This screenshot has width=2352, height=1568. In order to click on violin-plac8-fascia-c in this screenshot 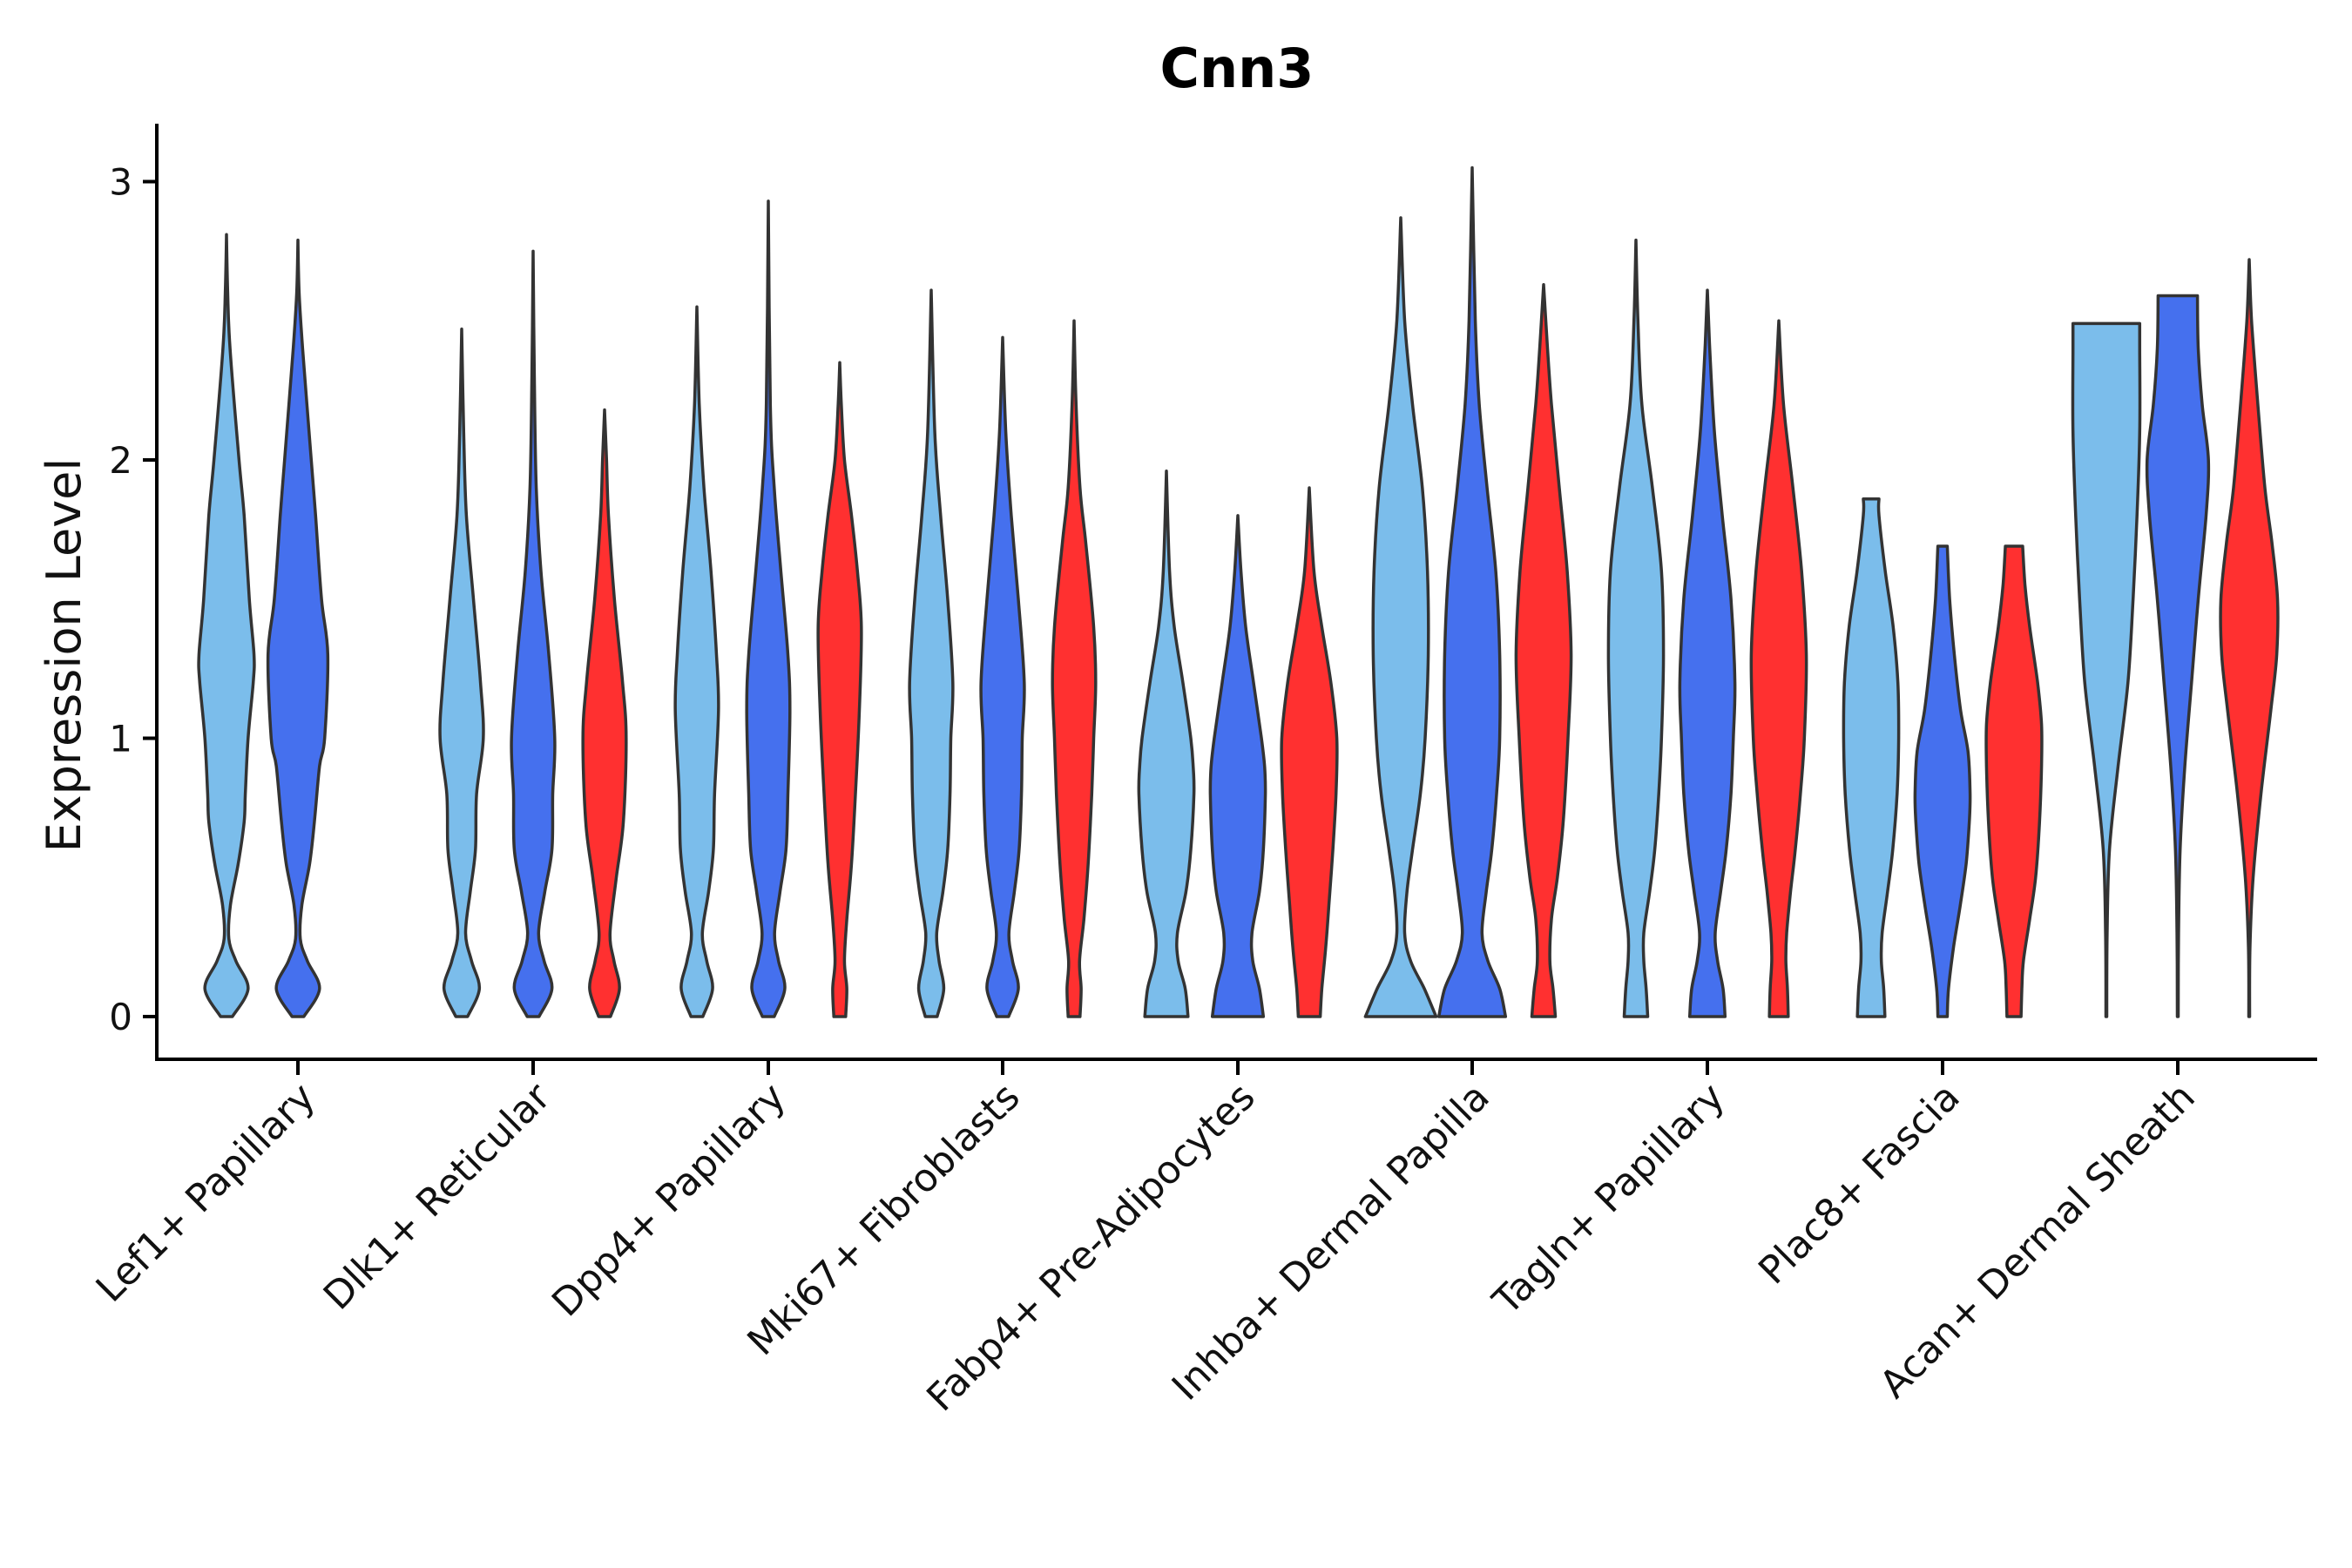, I will do `click(2014, 781)`.